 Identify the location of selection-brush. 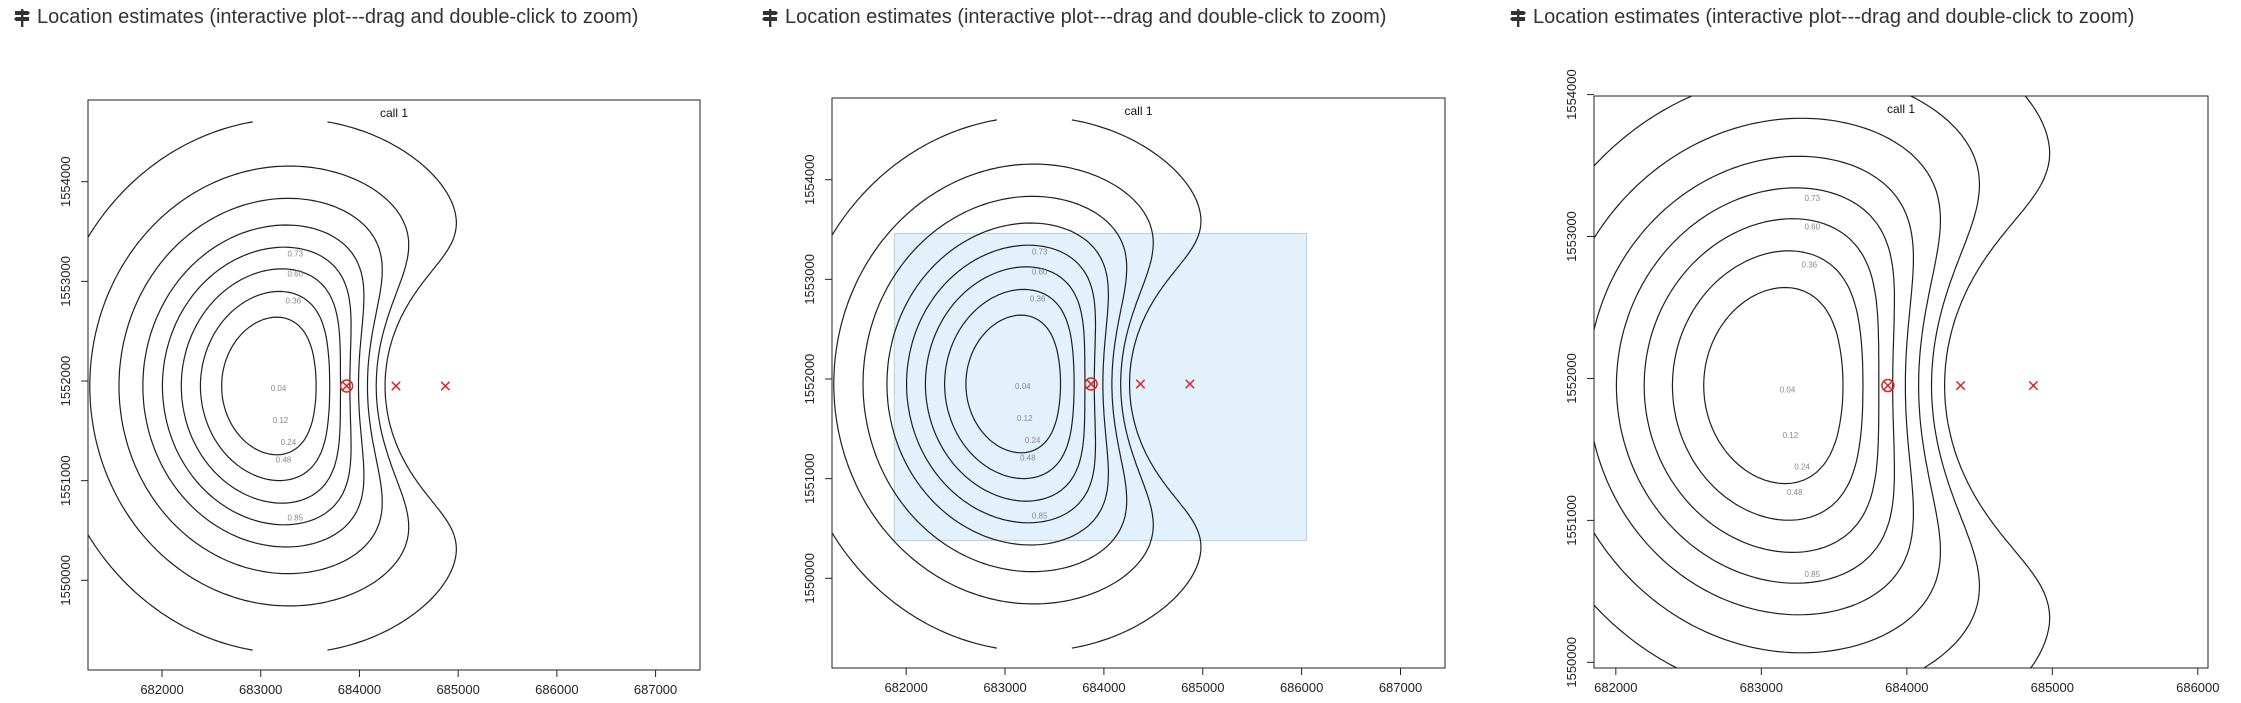
(1100, 387).